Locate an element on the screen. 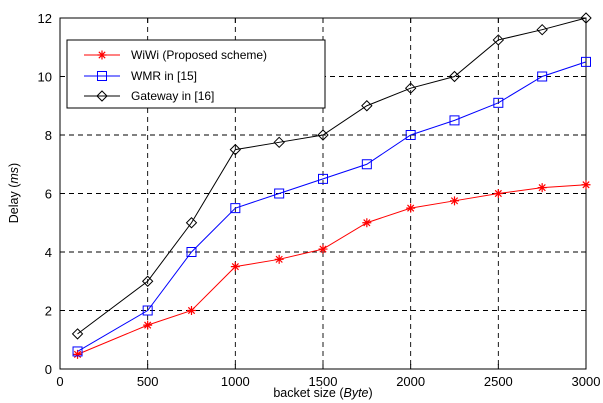 This screenshot has width=603, height=403. y-tick-label: 10 is located at coordinates (45, 77).